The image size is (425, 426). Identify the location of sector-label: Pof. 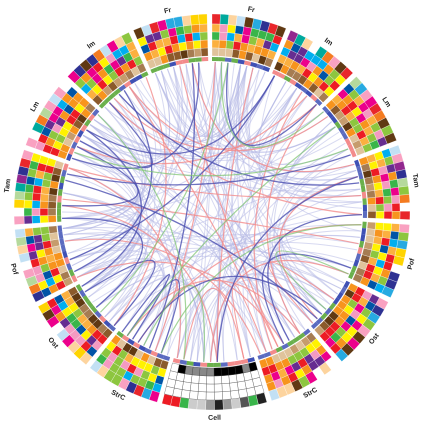
(412, 263).